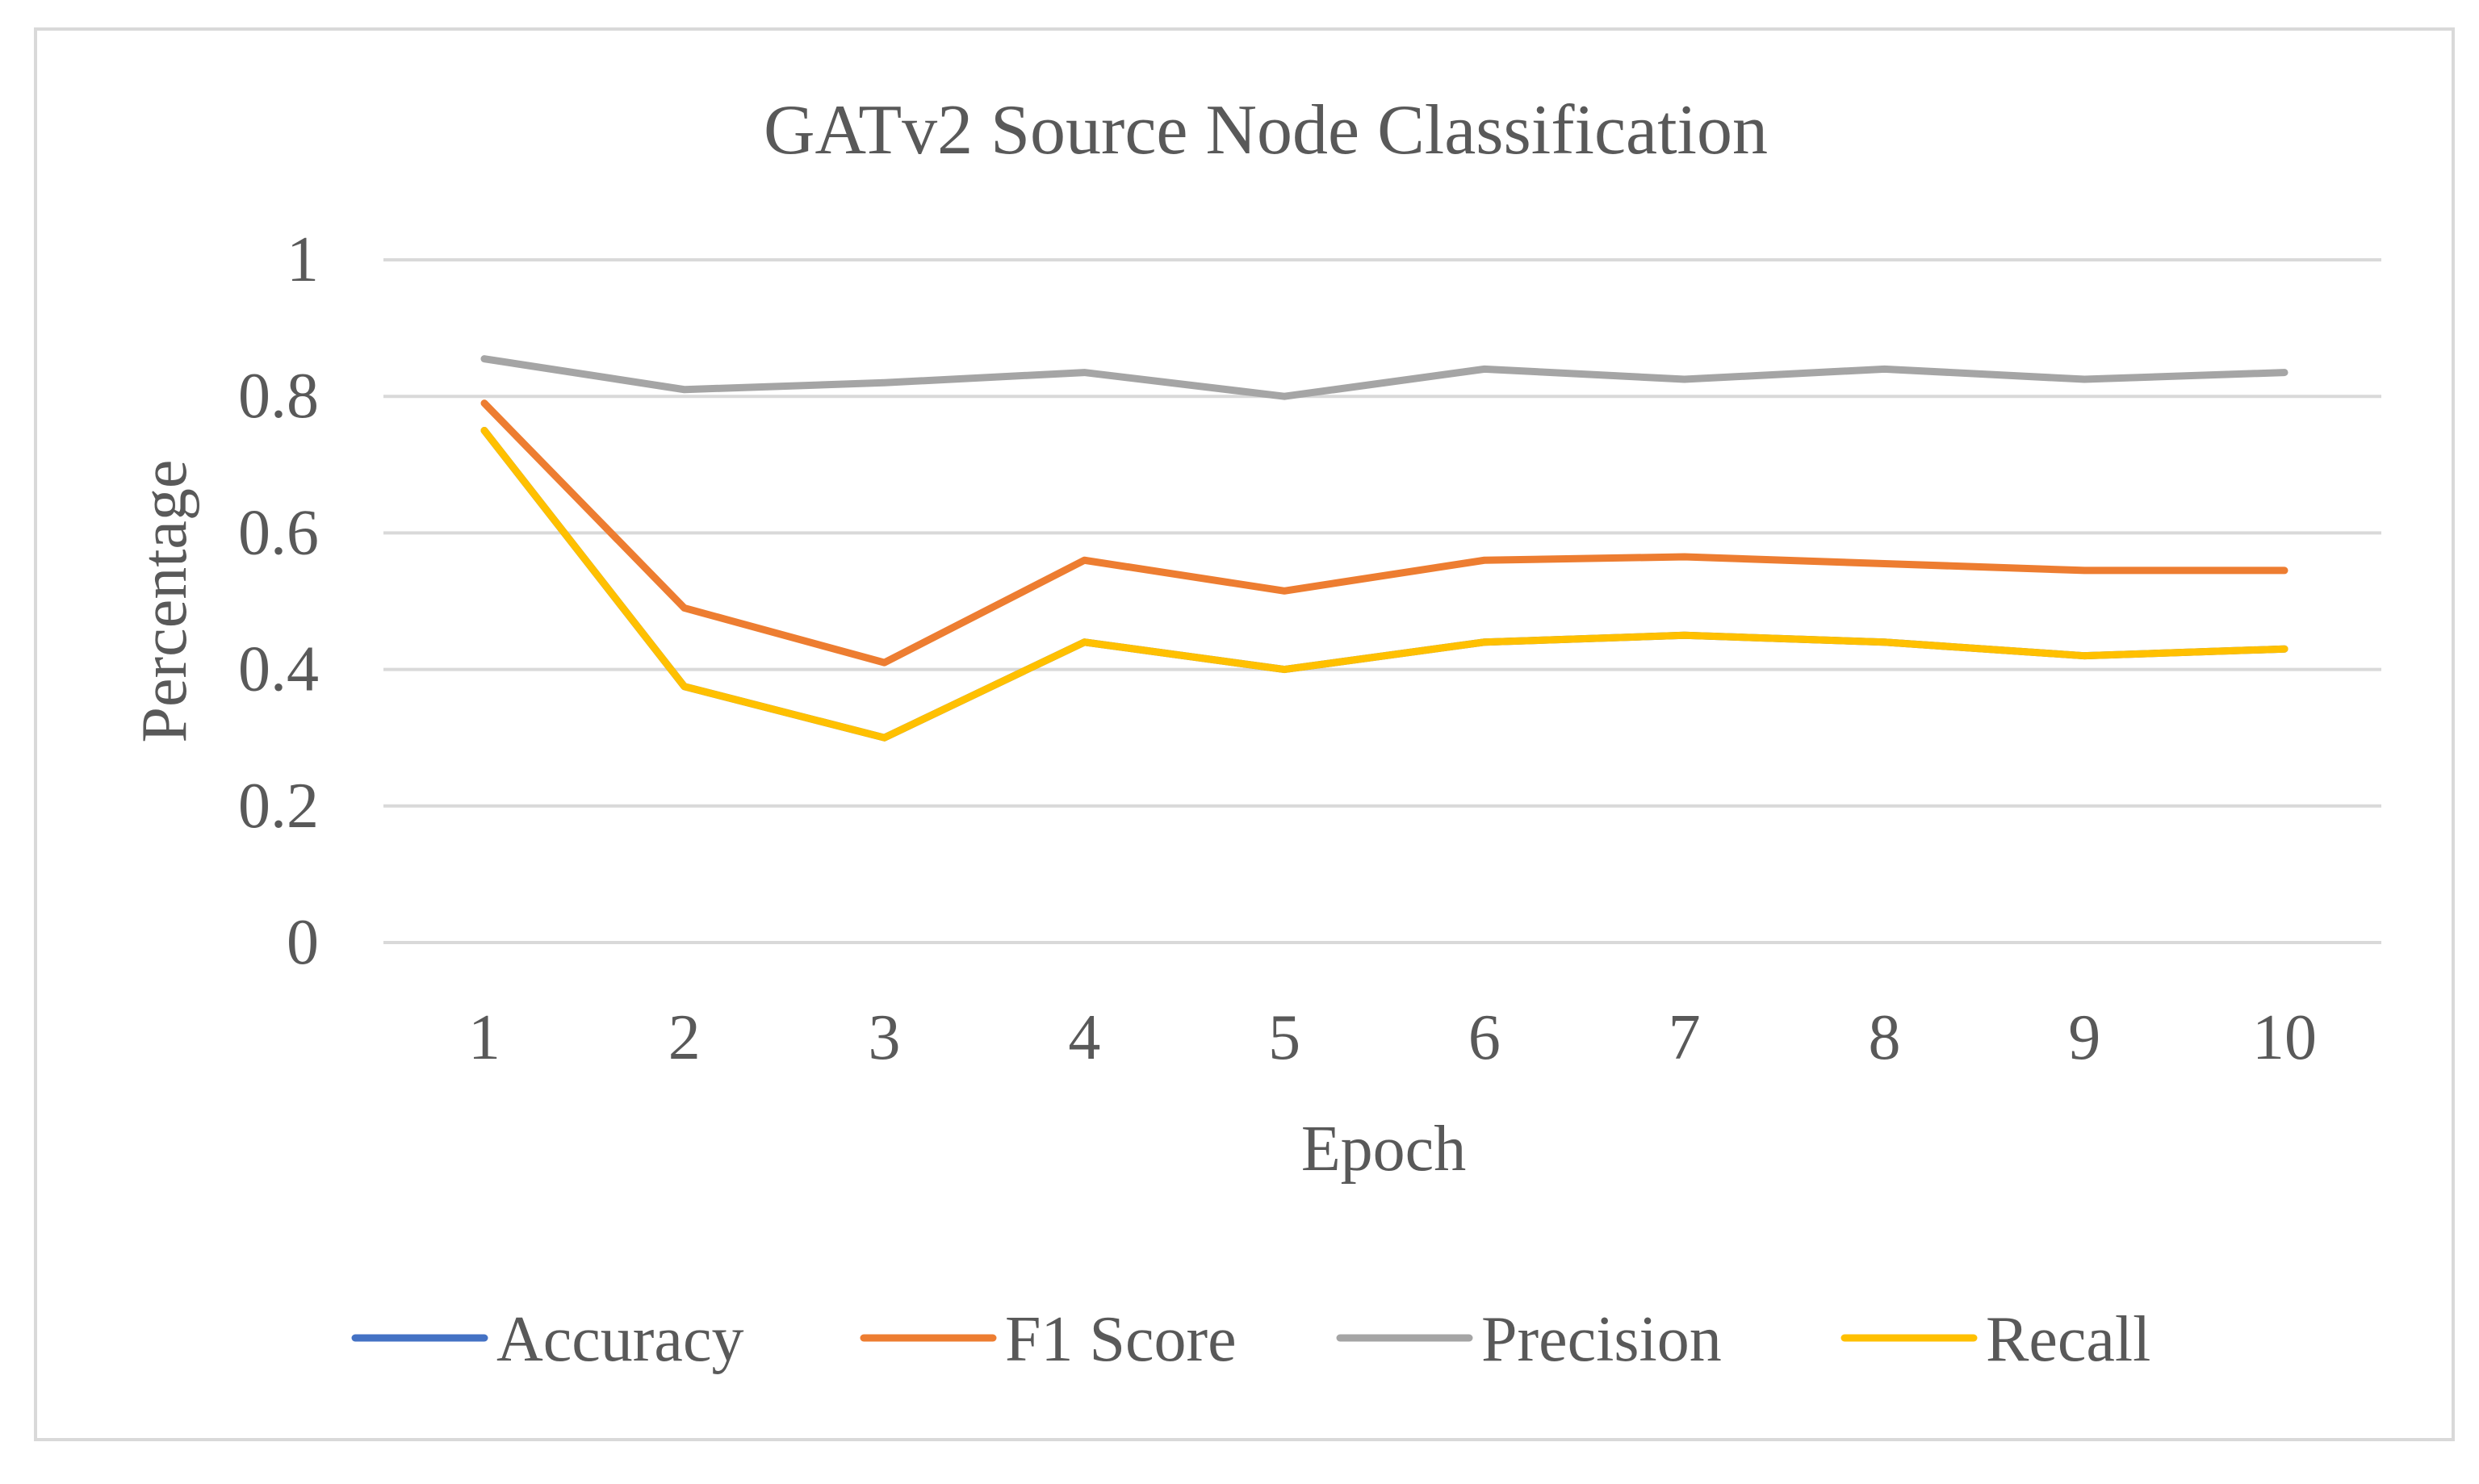 The image size is (2479, 1484). I want to click on chart-title: GATv2 Source Node Classification, so click(1266, 130).